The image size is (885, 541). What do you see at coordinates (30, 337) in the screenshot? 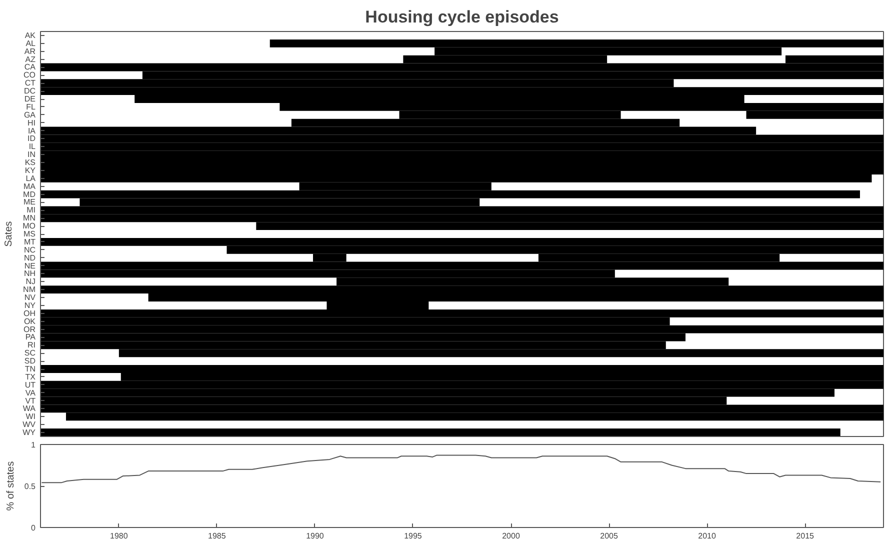
I see `y-tick-label: PA` at bounding box center [30, 337].